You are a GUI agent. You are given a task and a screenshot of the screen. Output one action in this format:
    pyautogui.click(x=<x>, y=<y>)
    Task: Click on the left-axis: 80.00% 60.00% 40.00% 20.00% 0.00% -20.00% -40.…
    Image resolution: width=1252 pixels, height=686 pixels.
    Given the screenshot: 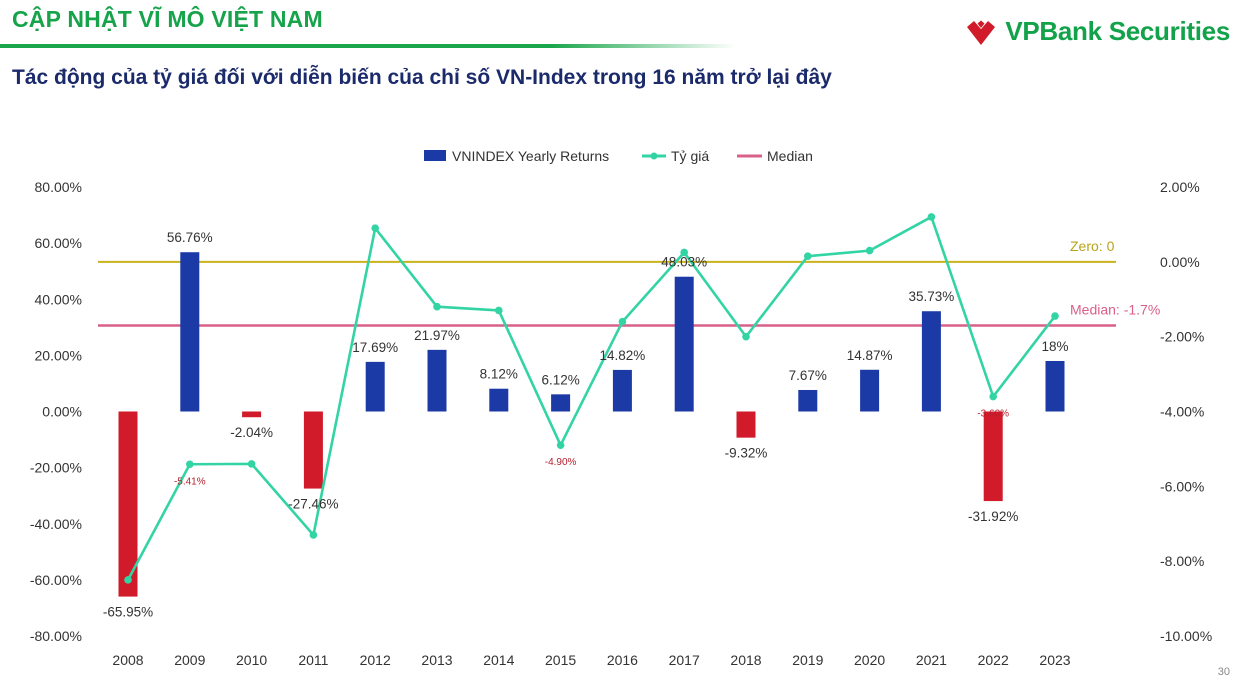 What is the action you would take?
    pyautogui.click(x=56, y=411)
    